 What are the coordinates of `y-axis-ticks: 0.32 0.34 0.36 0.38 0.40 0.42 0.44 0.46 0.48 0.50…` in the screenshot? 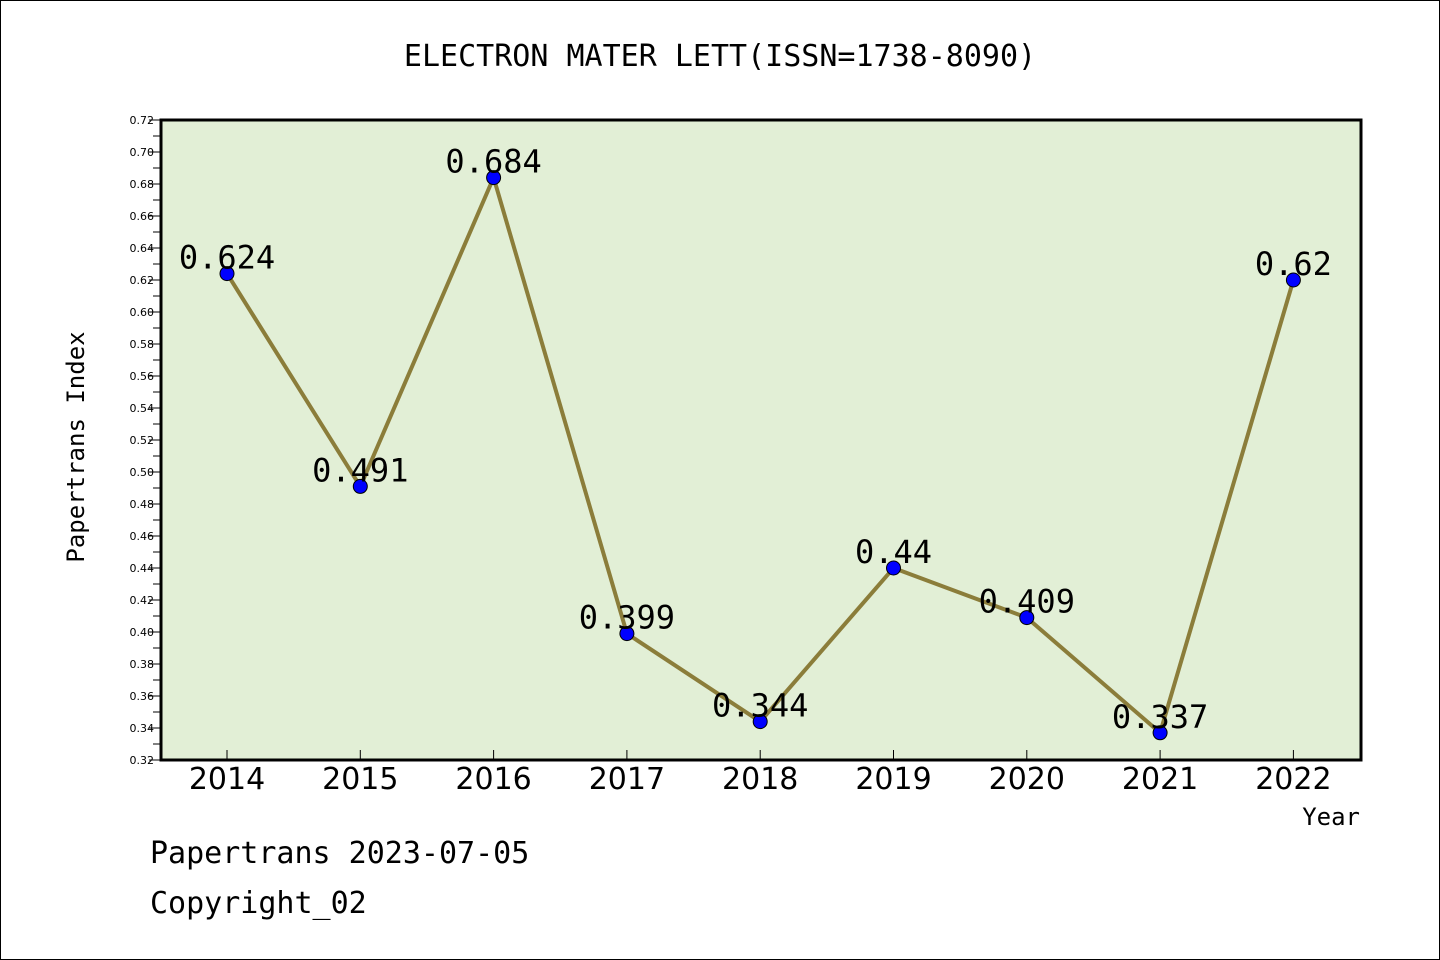 It's located at (145, 440).